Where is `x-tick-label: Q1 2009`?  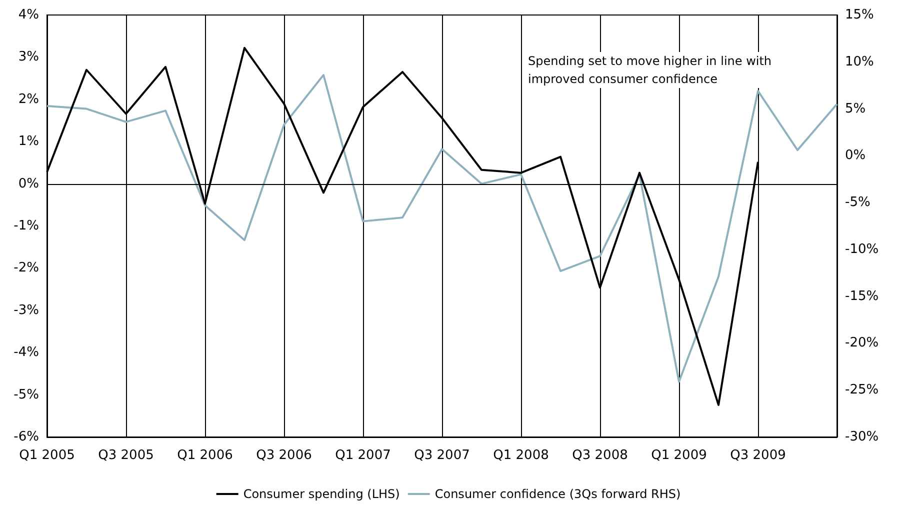
x-tick-label: Q1 2009 is located at coordinates (679, 455).